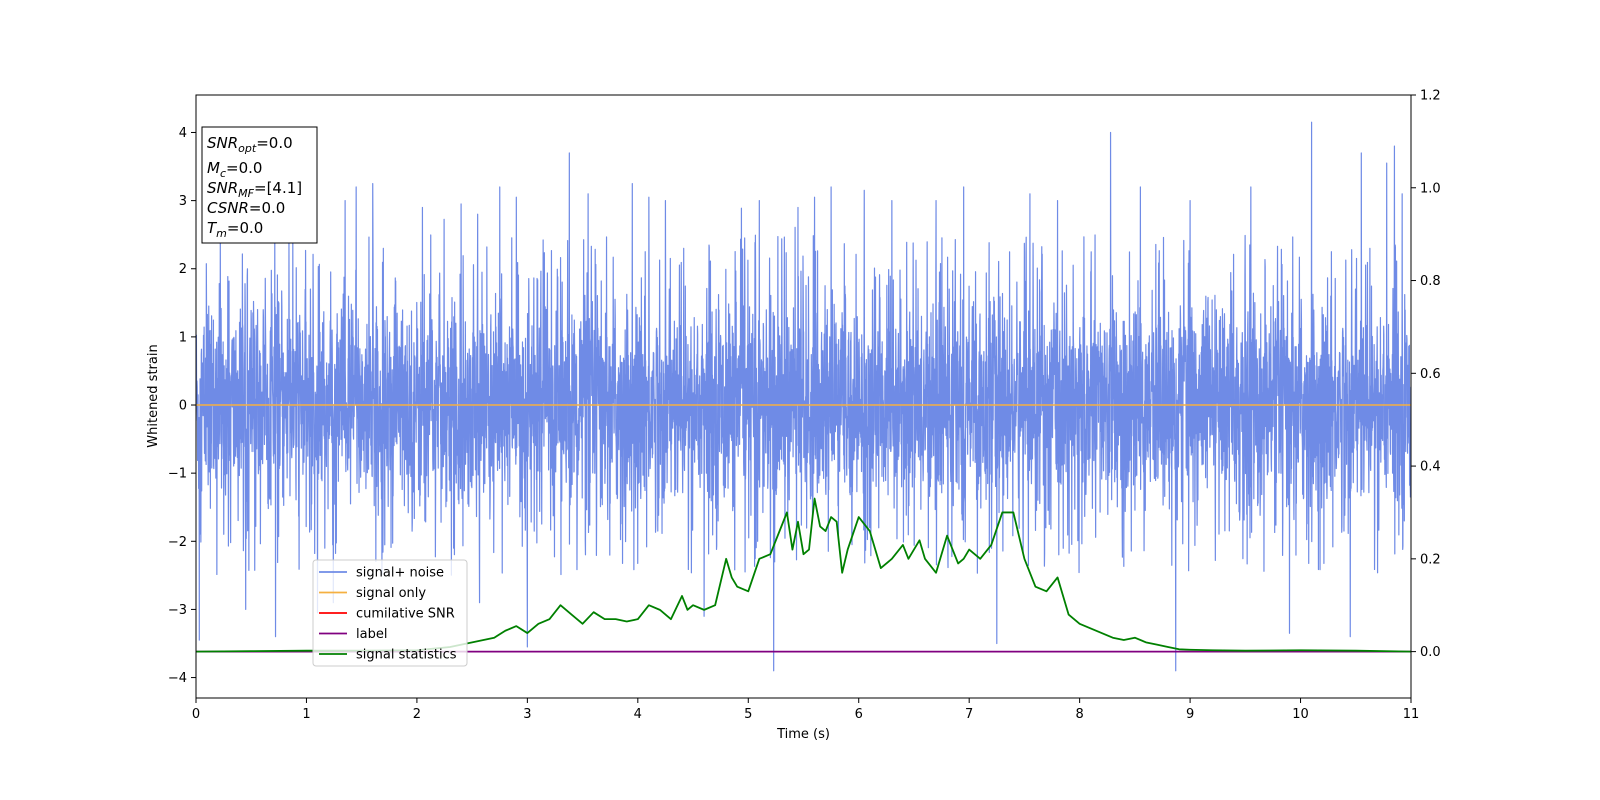 The image size is (1600, 800). I want to click on y-tick-label: 4, so click(183, 133).